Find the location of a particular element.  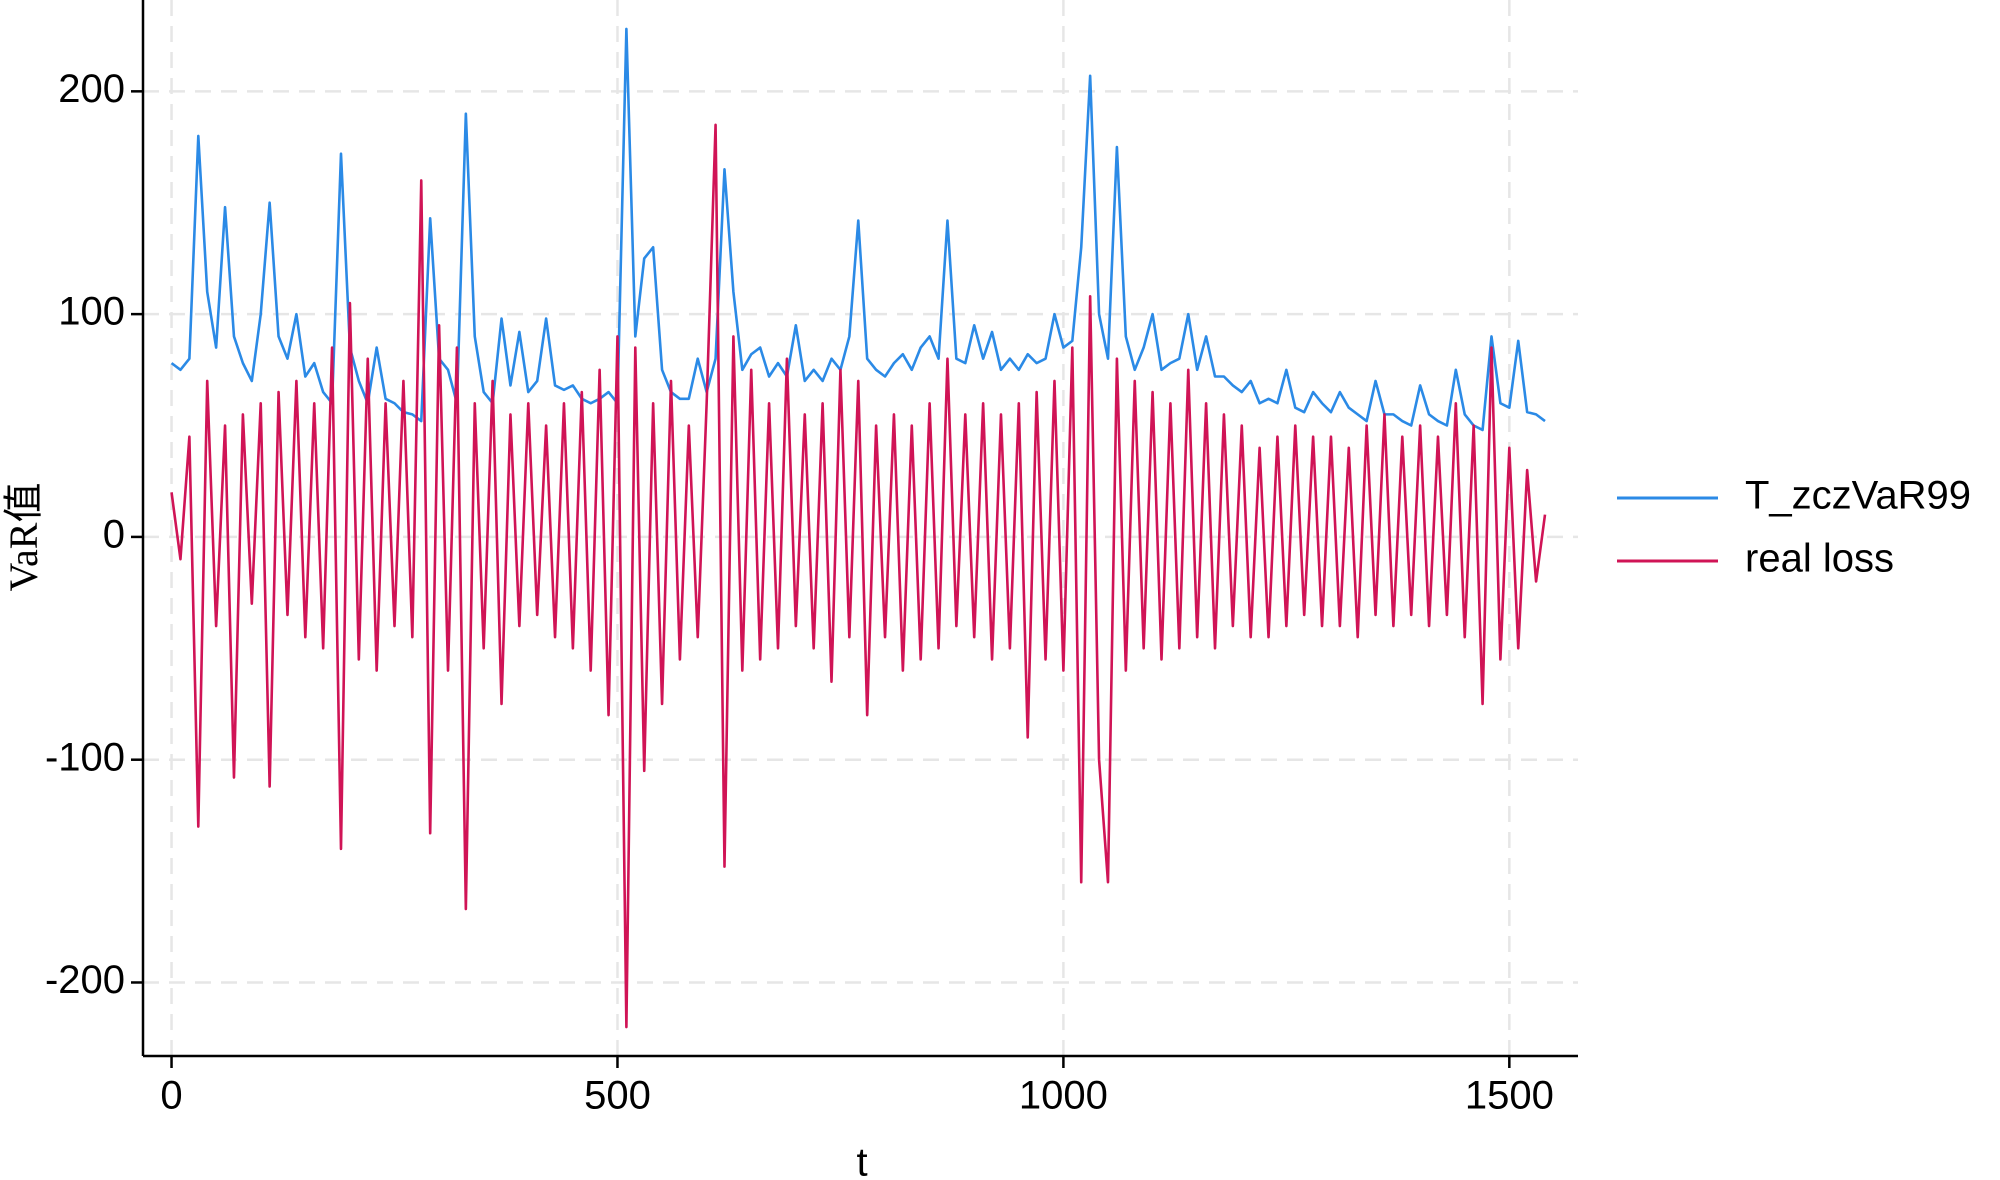

legend-label: T_zczVaR99 is located at coordinates (1858, 496).